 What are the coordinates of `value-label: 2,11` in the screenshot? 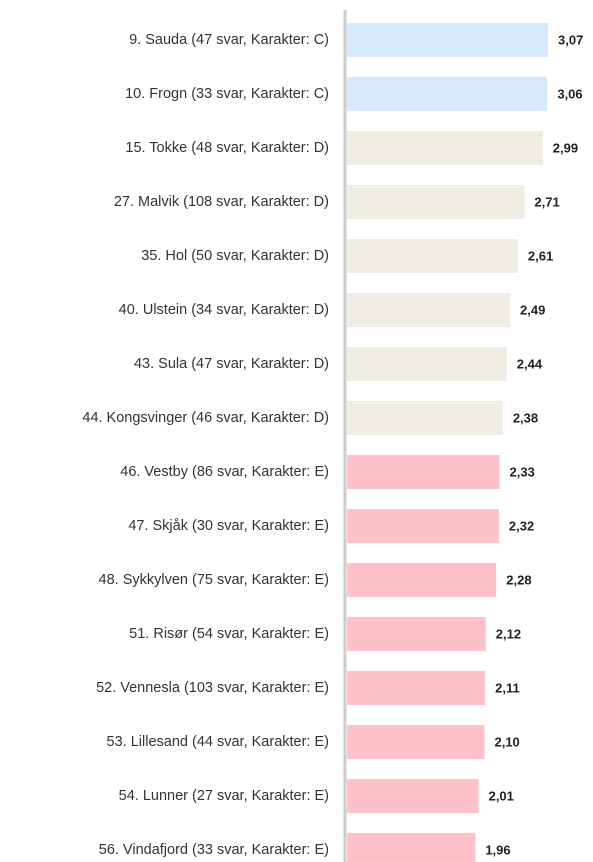 It's located at (507, 687).